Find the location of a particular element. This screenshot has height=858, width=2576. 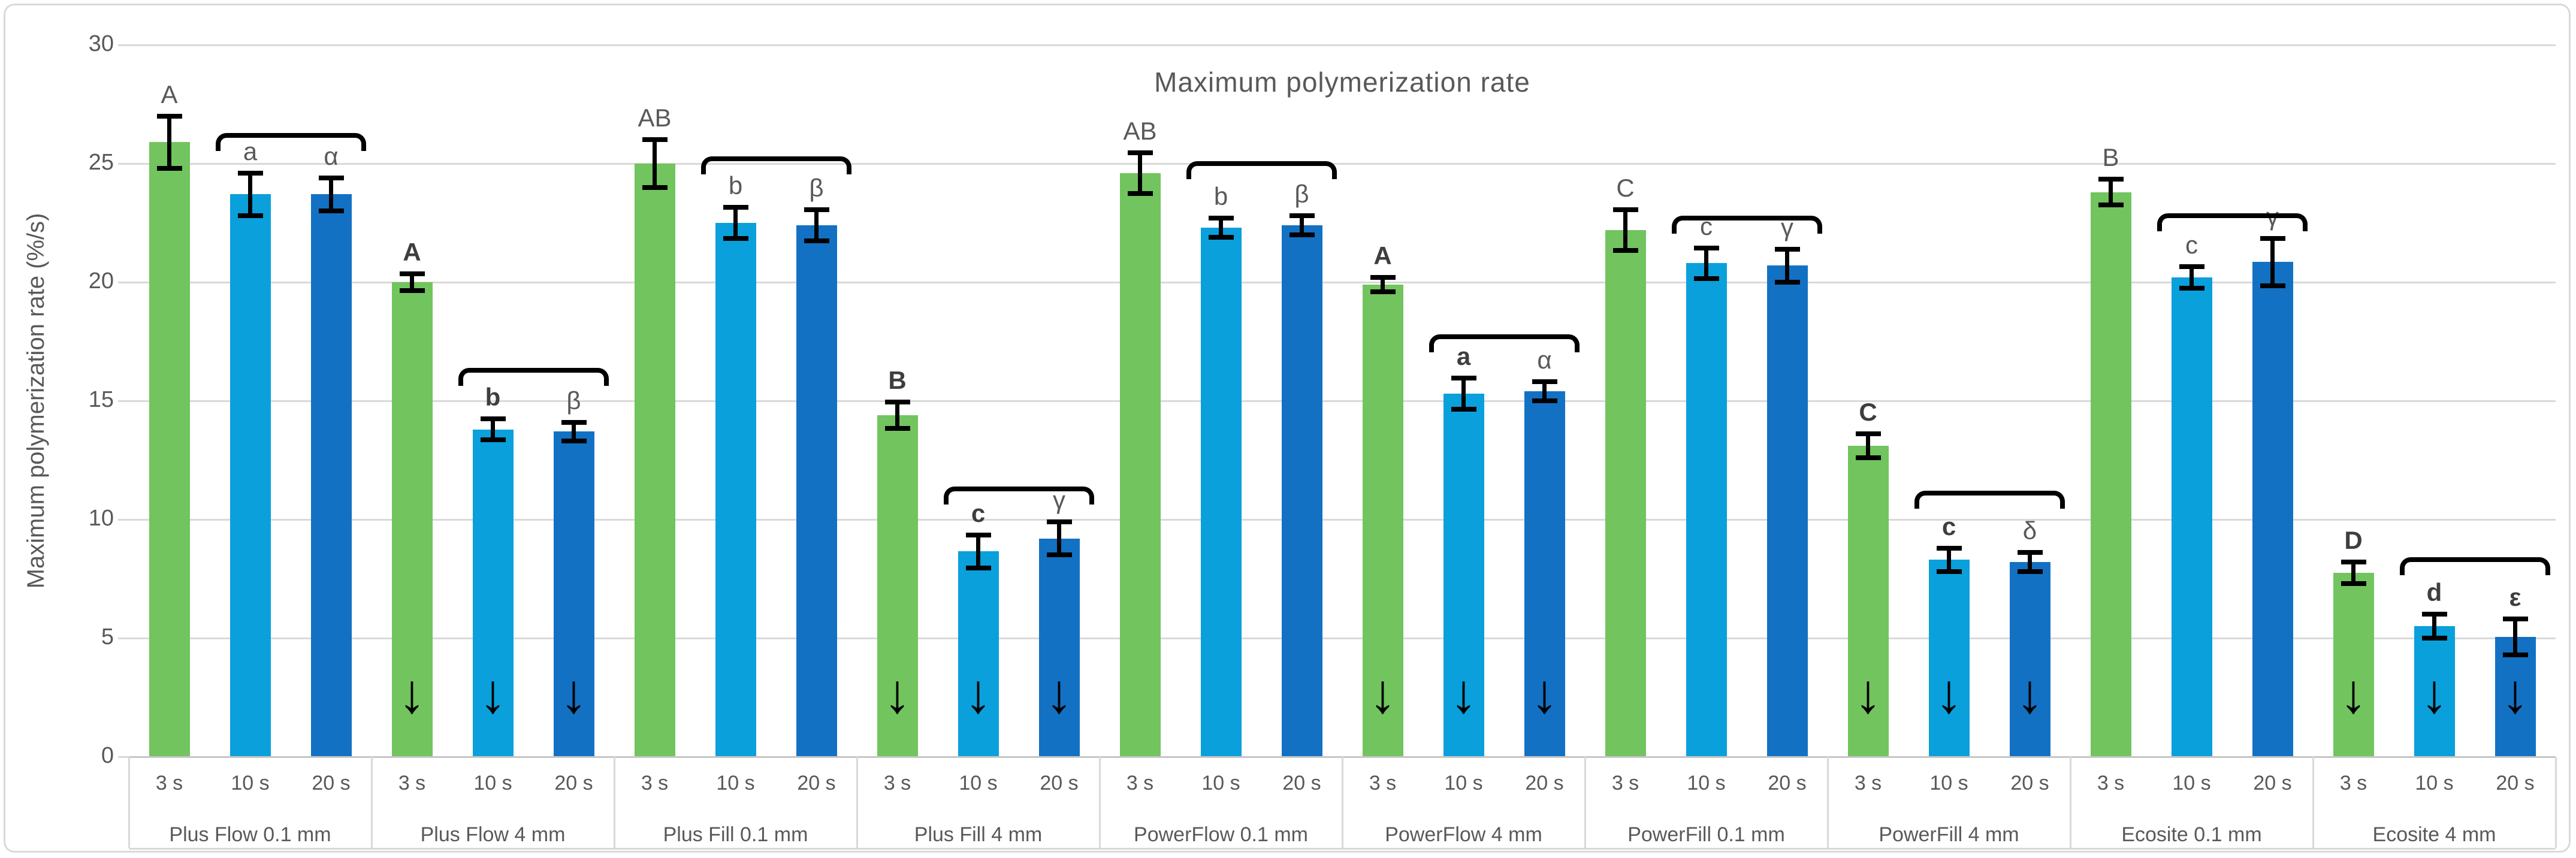

group-label: Plus Fill 0.1 mm is located at coordinates (735, 835).